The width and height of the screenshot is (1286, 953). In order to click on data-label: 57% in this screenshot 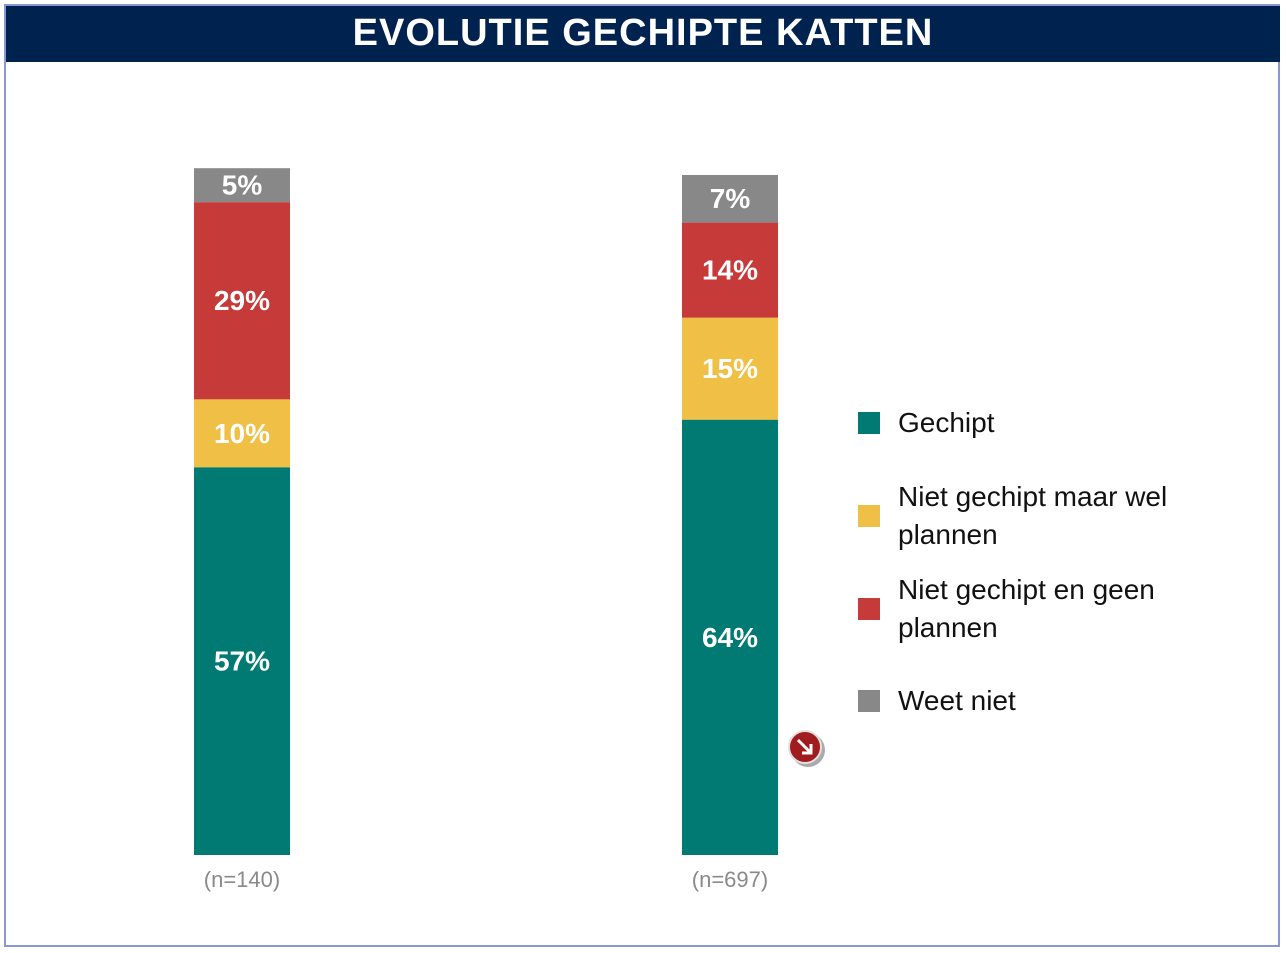, I will do `click(242, 661)`.